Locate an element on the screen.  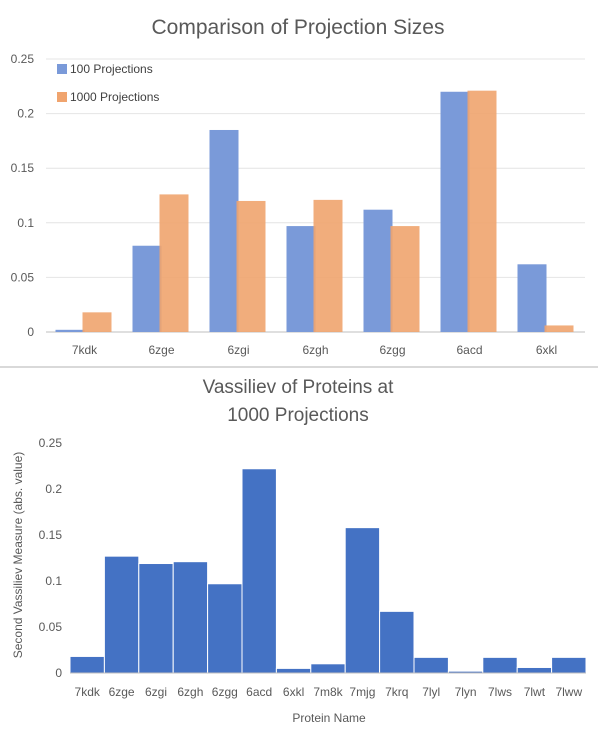
bar-1000-6zge is located at coordinates (174, 263).